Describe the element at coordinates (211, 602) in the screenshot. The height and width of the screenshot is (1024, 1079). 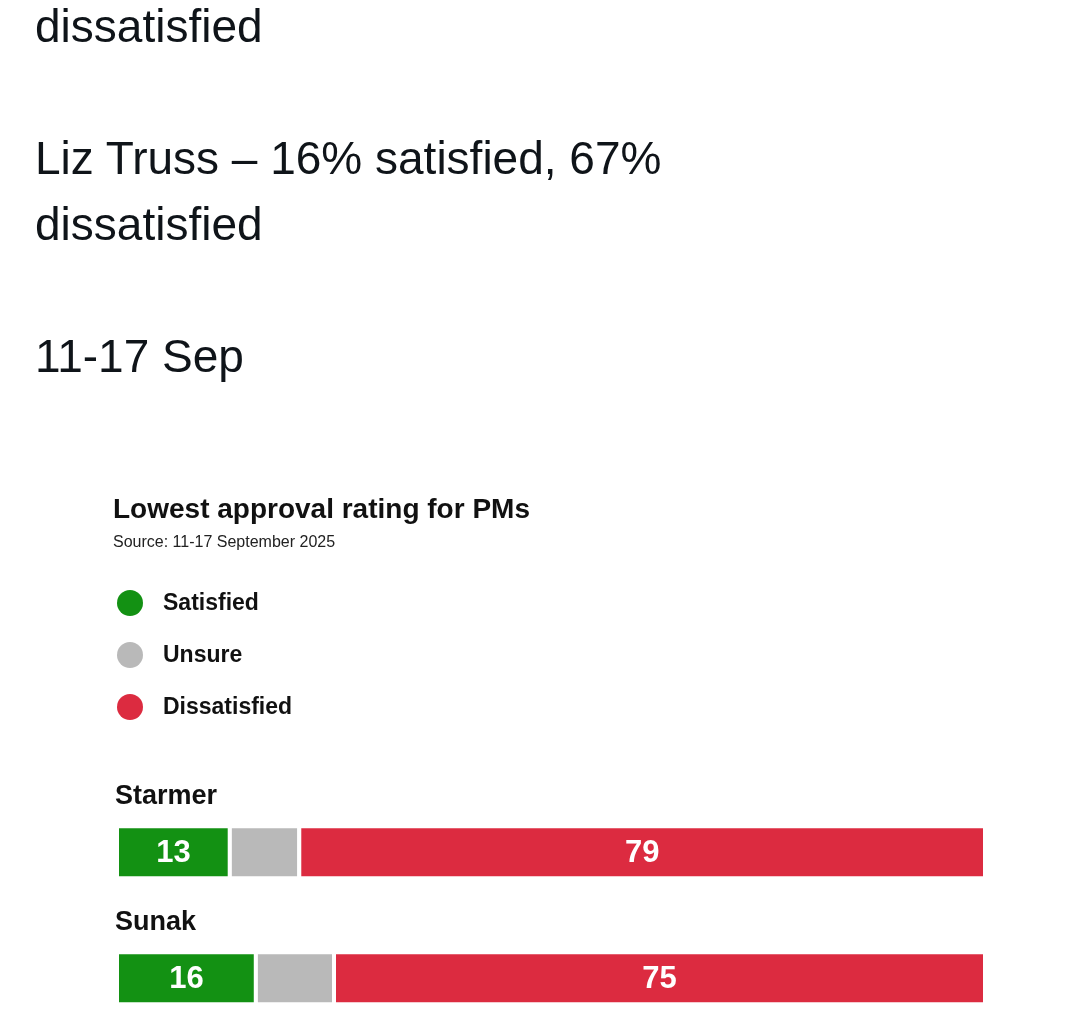
I see `legend-label: Satisfied` at that location.